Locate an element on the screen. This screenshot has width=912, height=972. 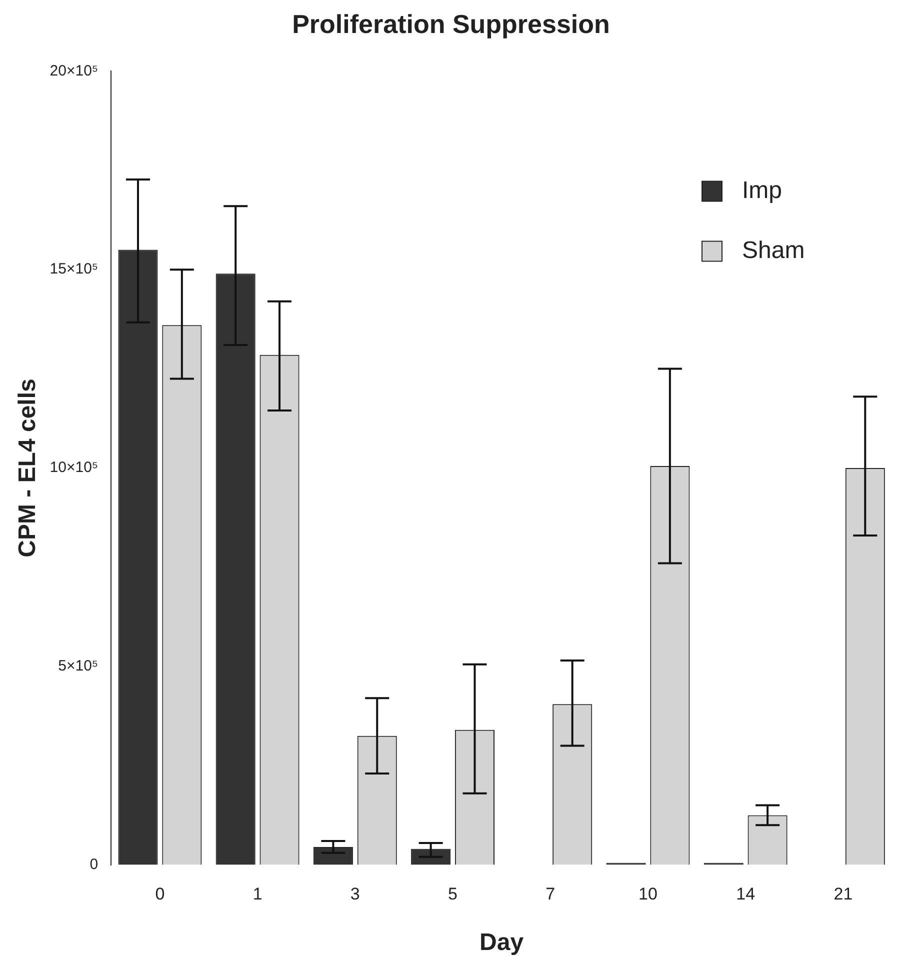
y-tick-label: 15×10⁵ is located at coordinates (74, 269).